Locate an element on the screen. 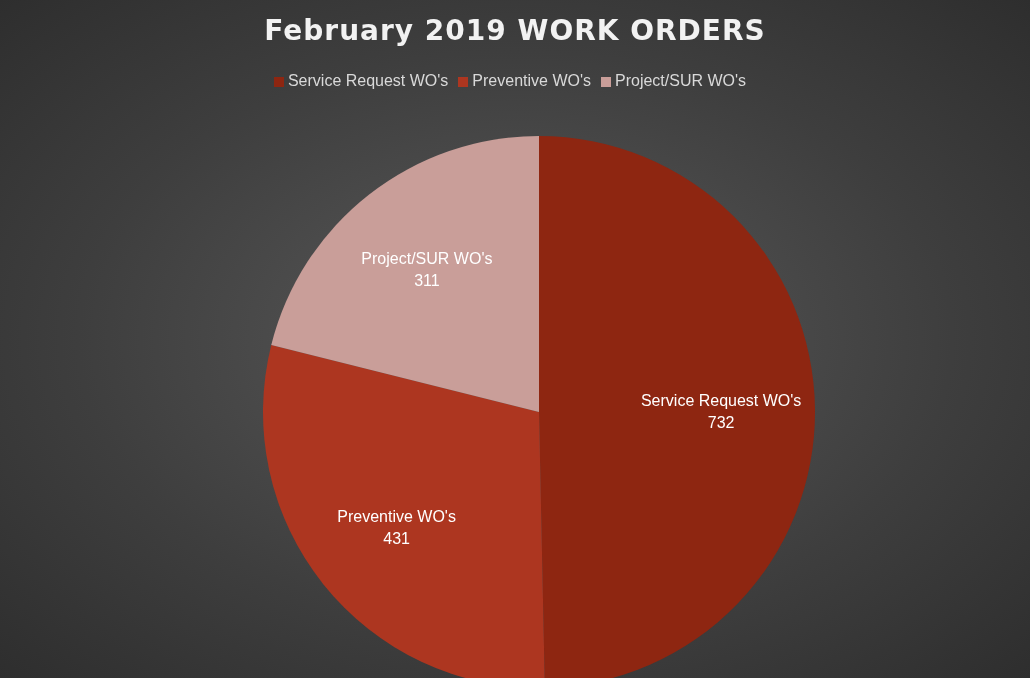  slice-label: Project/SUR WO's is located at coordinates (427, 259).